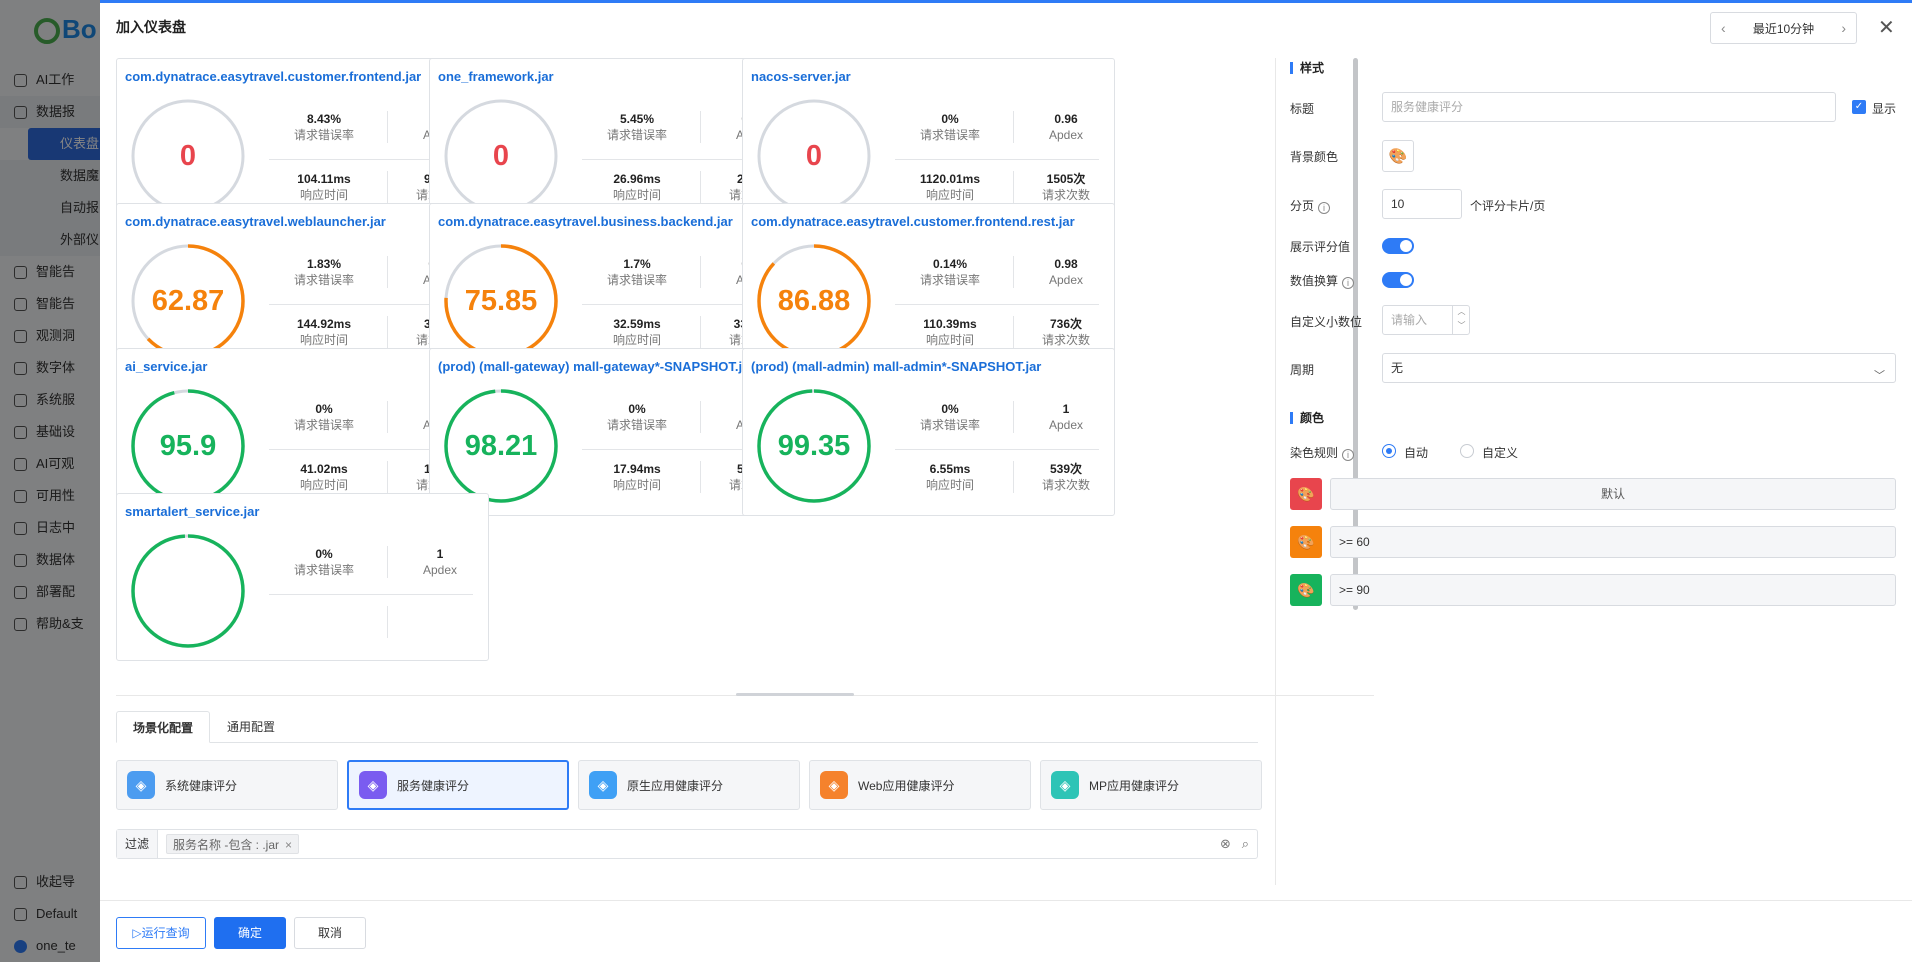 This screenshot has width=1912, height=962. Describe the element at coordinates (1639, 368) in the screenshot. I see `period-select: 无 ﹀` at that location.